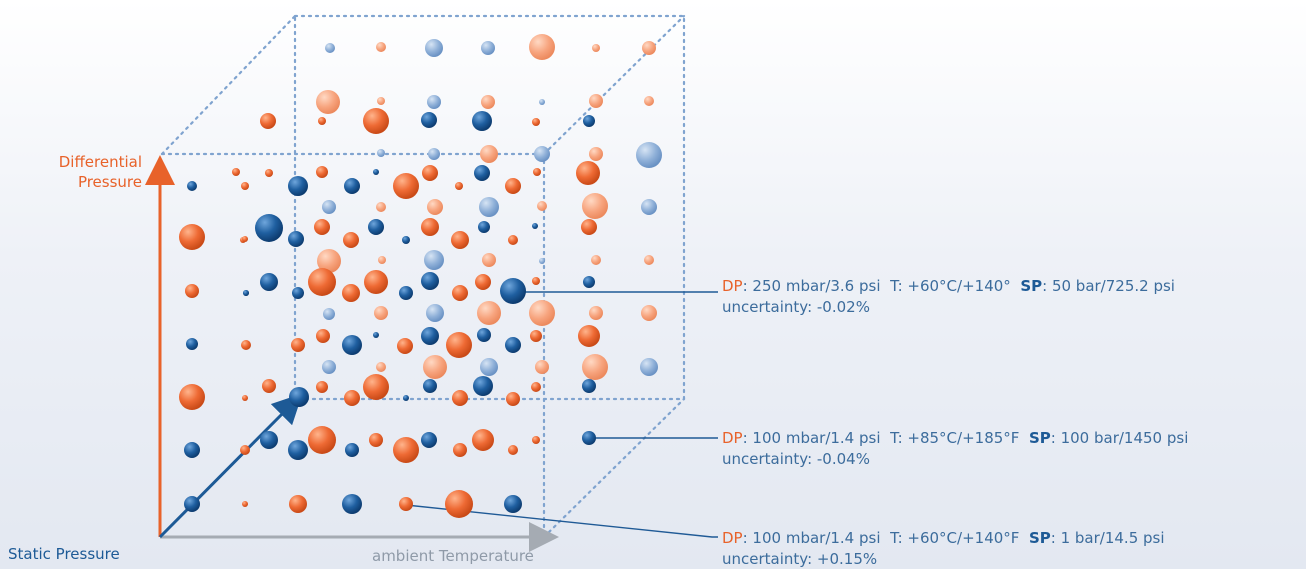 The image size is (1306, 573). Describe the element at coordinates (81, 172) in the screenshot. I see `differential-pressure-label: Differential Pressure` at that location.